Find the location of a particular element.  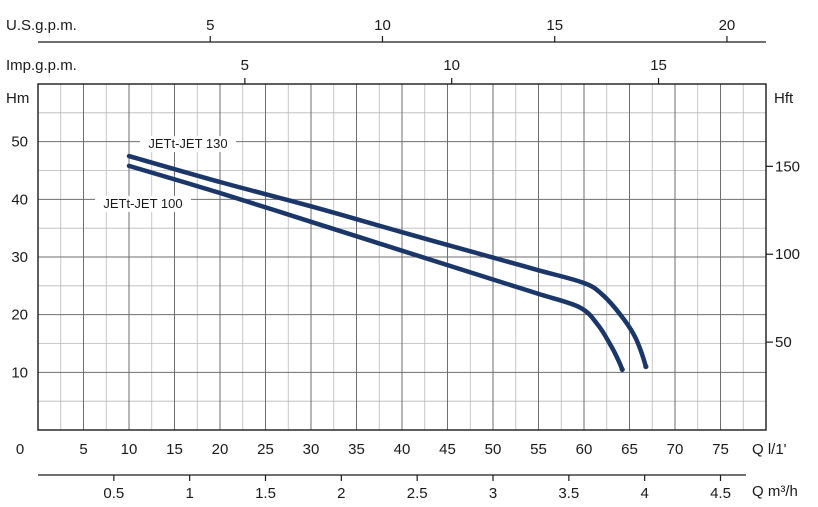

series-labels: JETt-JET 130 JETt-JET 100 is located at coordinates (165, 174).